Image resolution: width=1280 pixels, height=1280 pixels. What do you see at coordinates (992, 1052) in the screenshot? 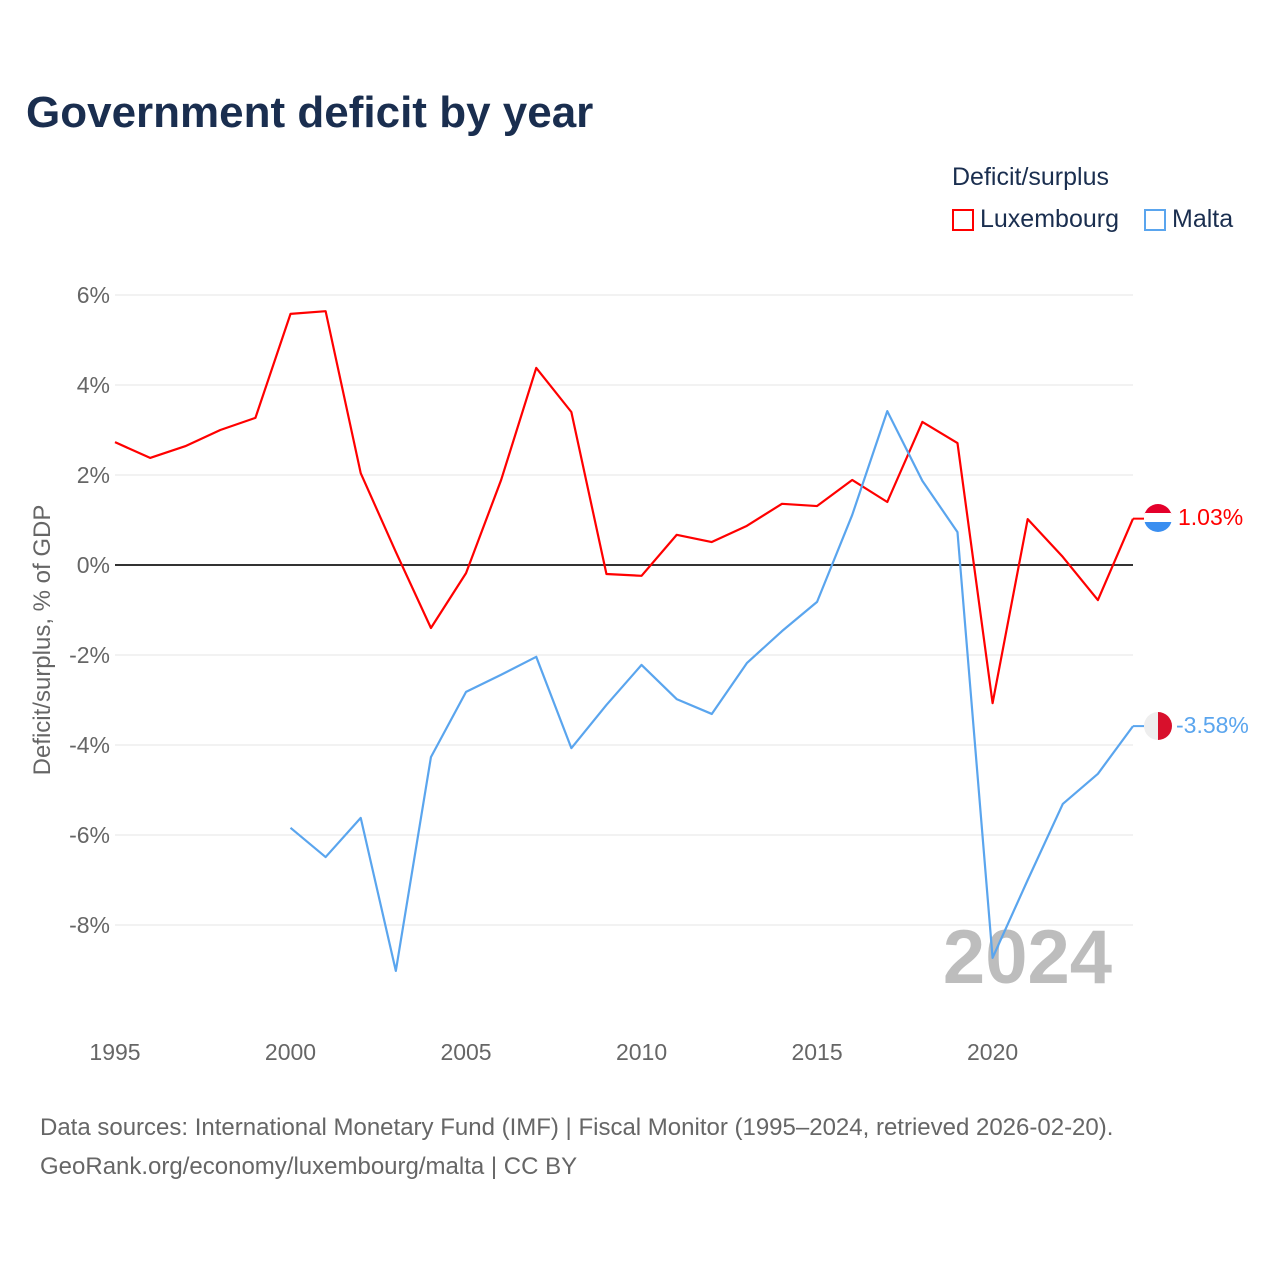
I see `x-tick-label: 2020` at bounding box center [992, 1052].